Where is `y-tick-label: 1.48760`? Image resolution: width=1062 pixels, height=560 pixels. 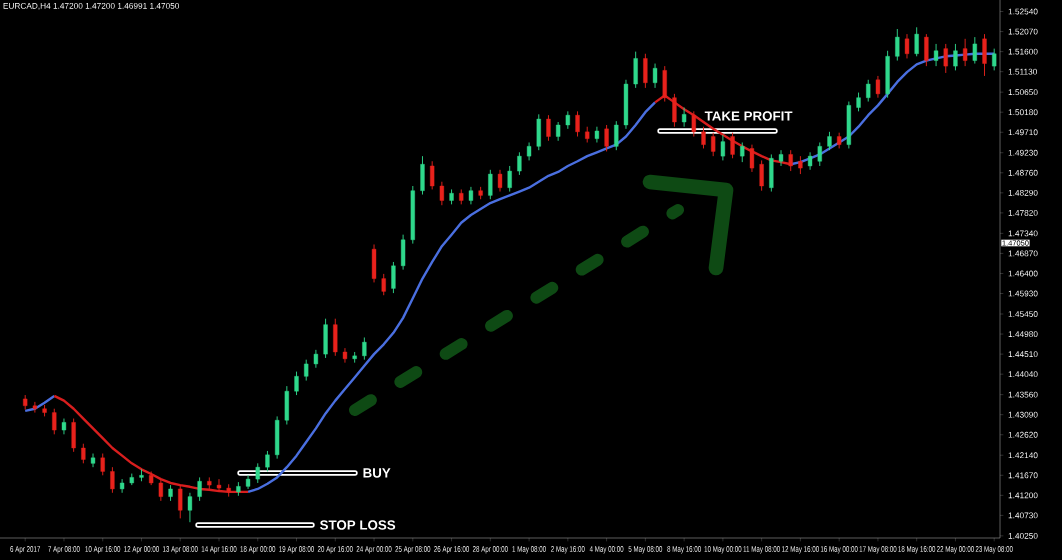 y-tick-label: 1.48760 is located at coordinates (1023, 172).